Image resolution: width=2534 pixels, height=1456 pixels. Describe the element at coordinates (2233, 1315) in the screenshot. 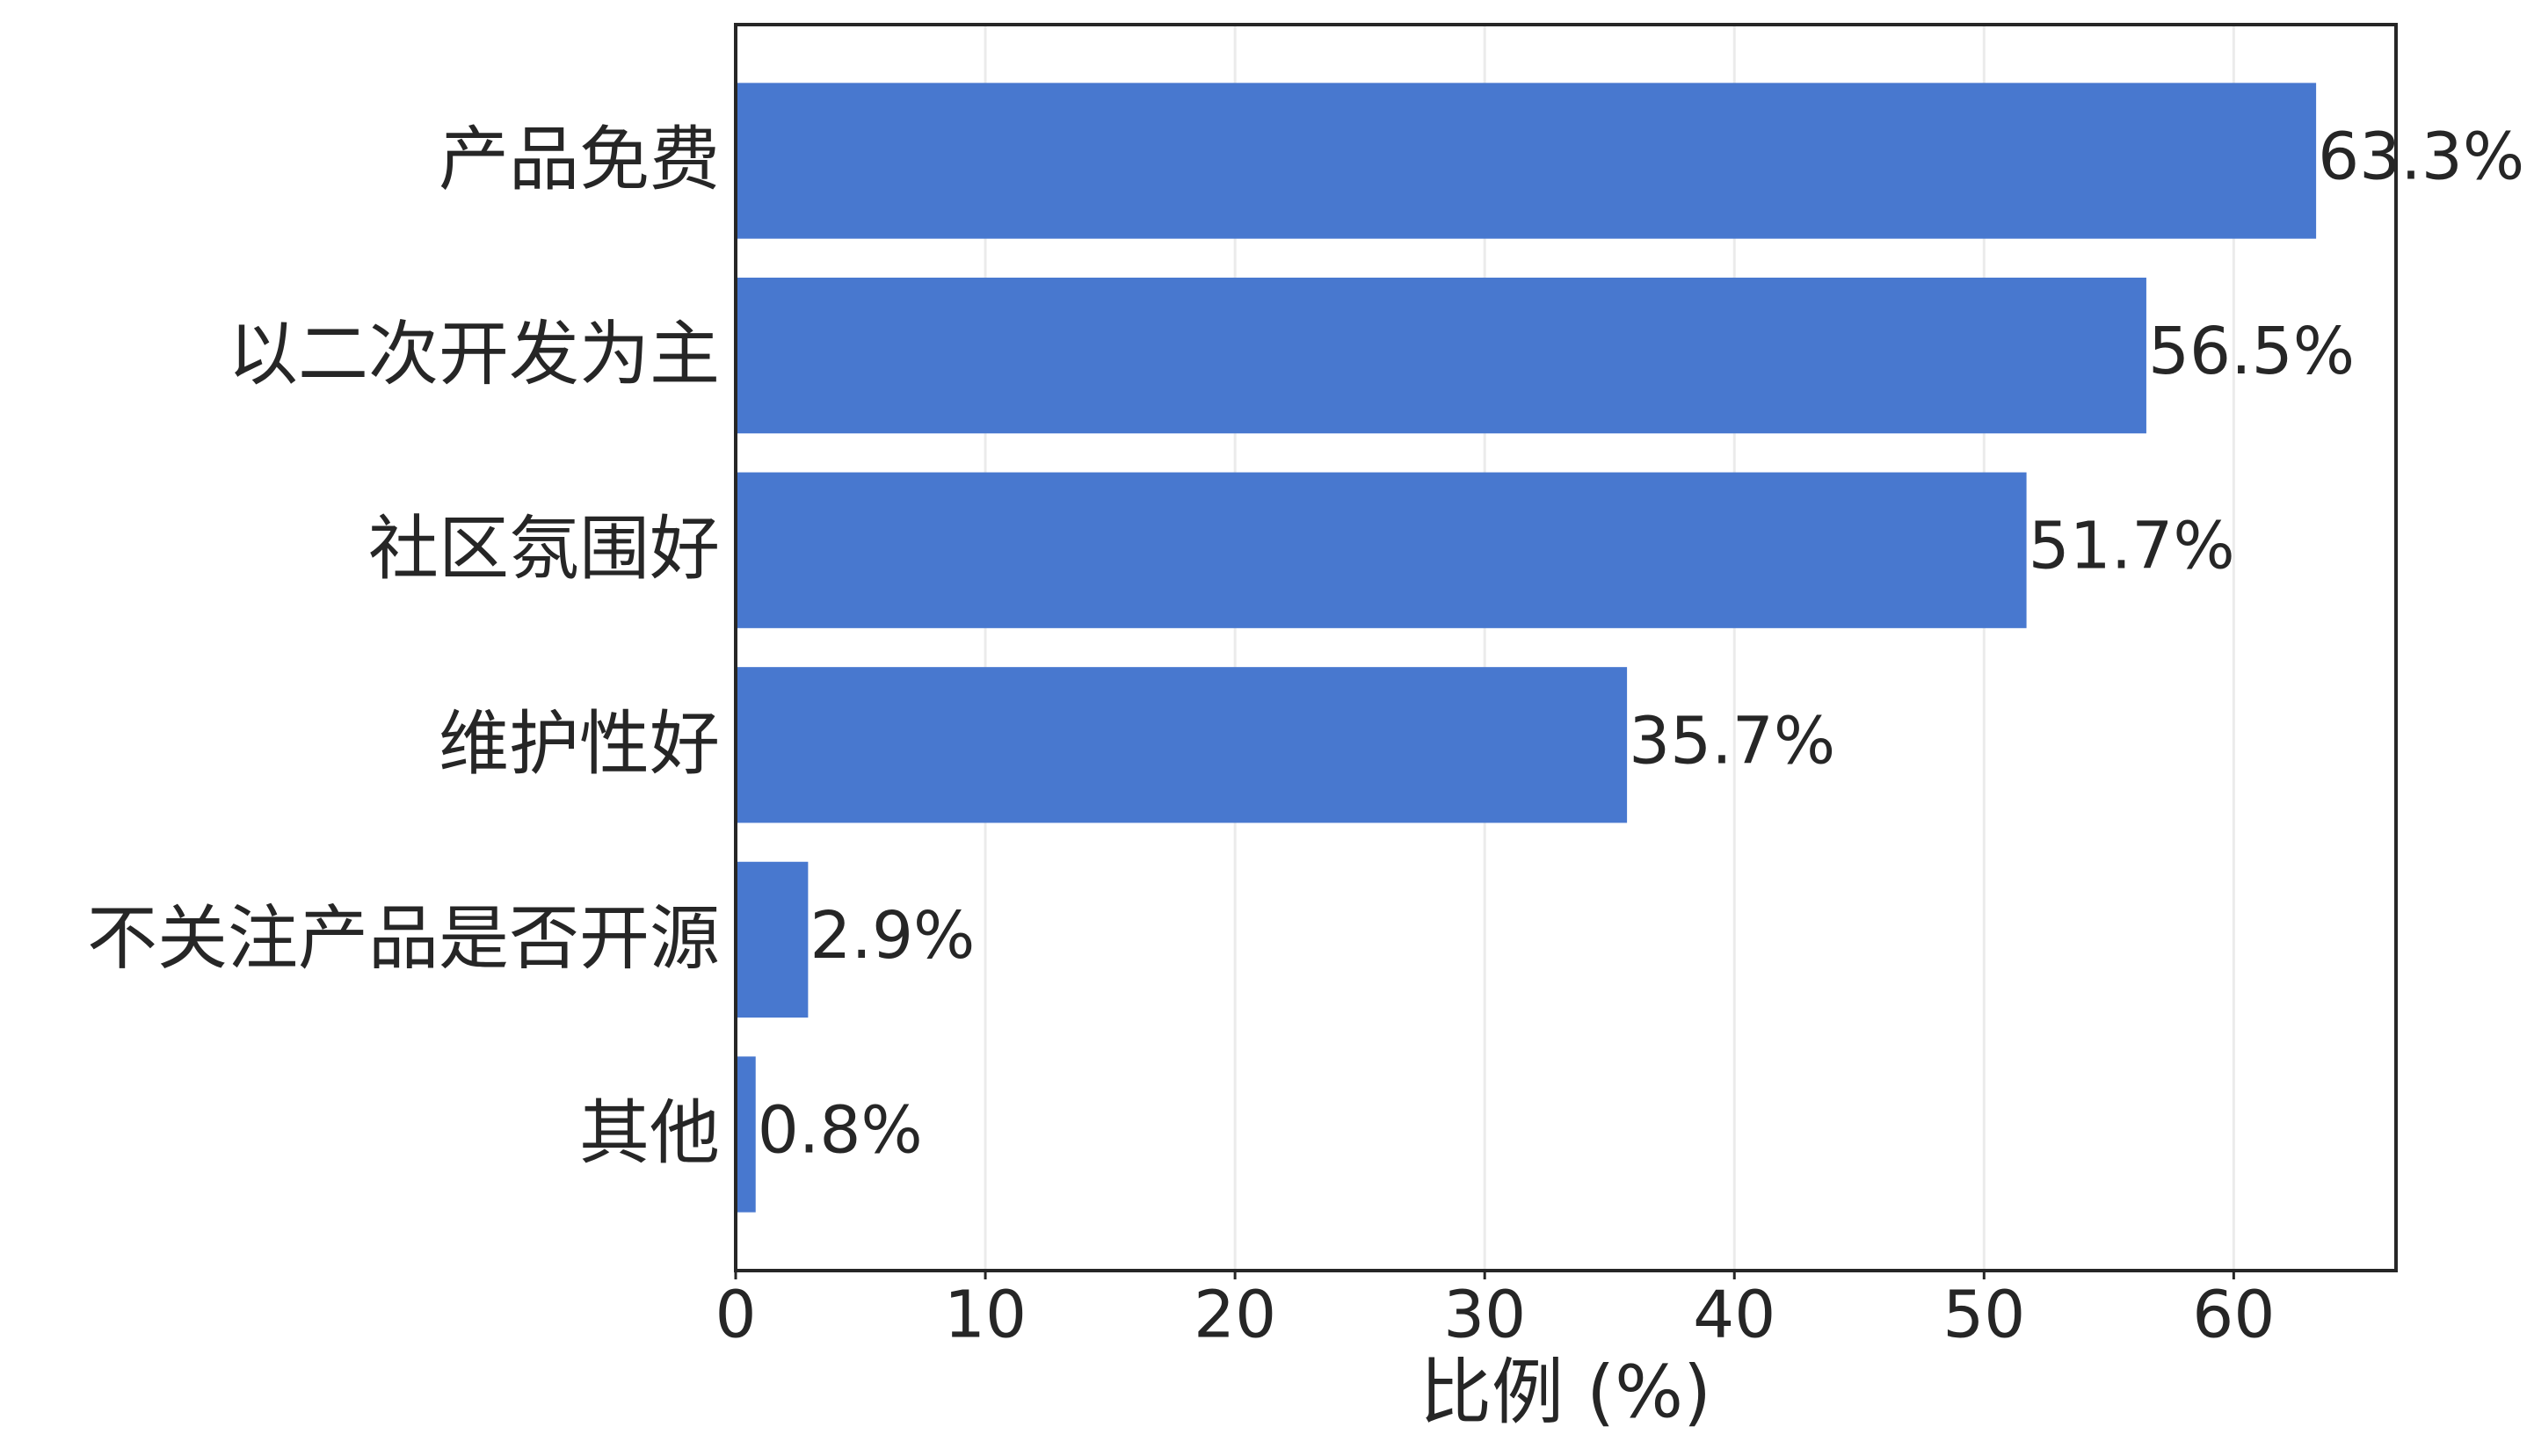

I see `x-tick-label: 60` at that location.